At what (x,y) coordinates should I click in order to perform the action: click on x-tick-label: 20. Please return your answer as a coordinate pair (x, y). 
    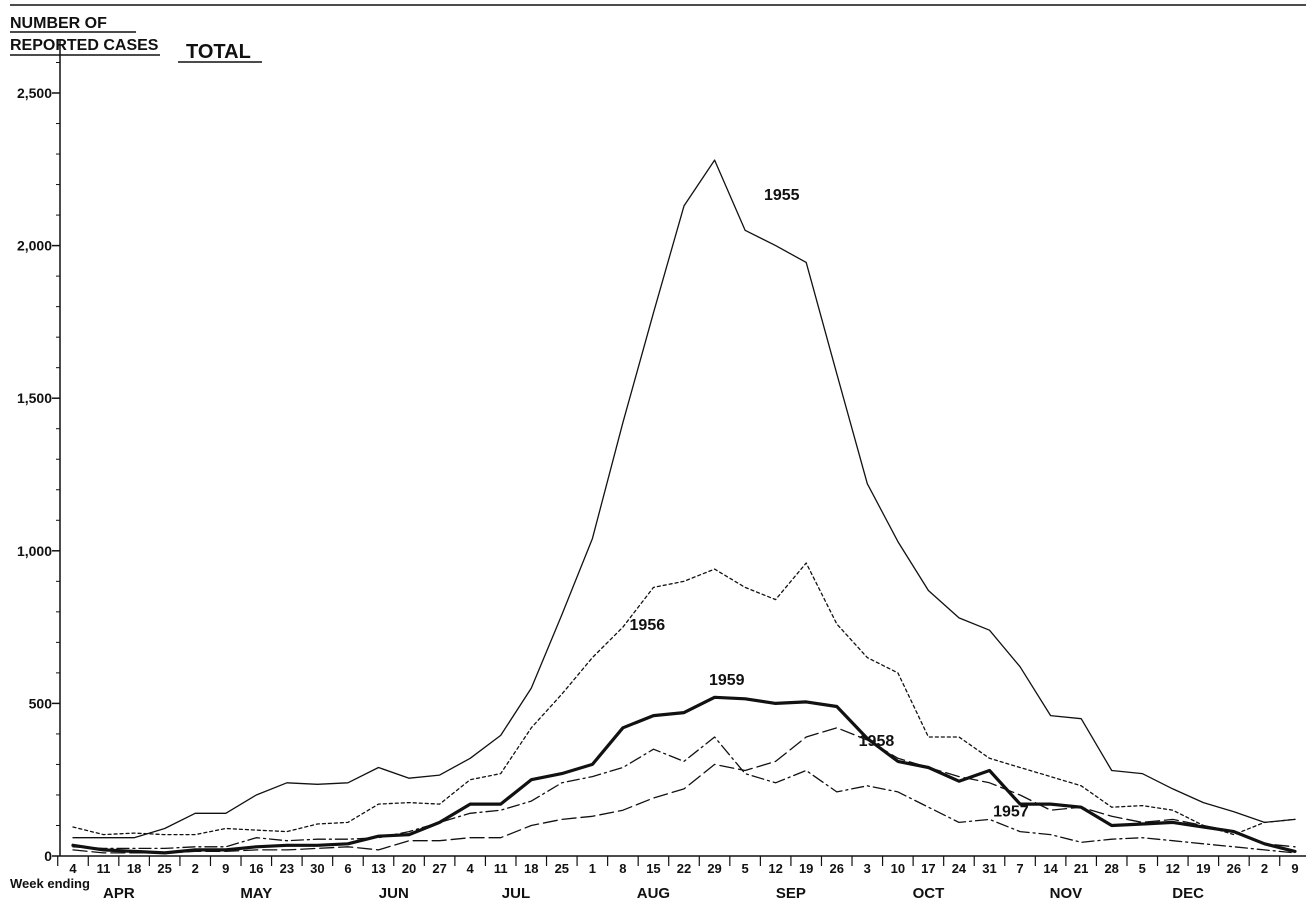
    Looking at the image, I should click on (409, 868).